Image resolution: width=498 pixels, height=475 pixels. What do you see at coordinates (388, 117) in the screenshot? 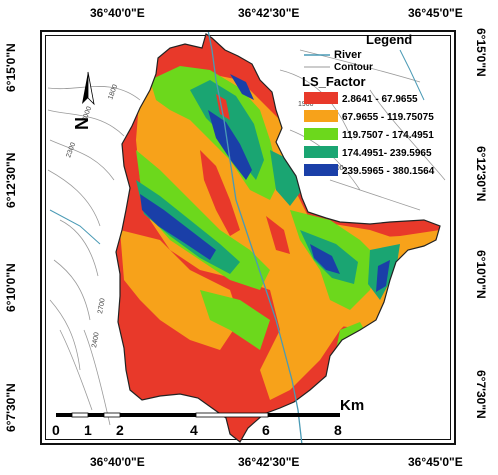
I see `legend-class-label-2: 67.9655 - 119.75075` at bounding box center [388, 117].